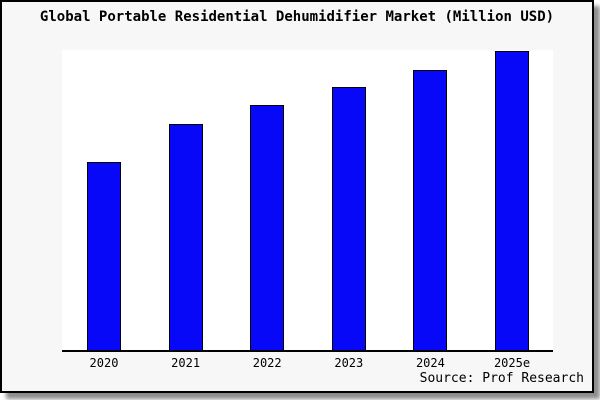 The height and width of the screenshot is (400, 600). I want to click on x-axis-labels: 2020 2021 2022 2023 2024 2025e, so click(307, 364).